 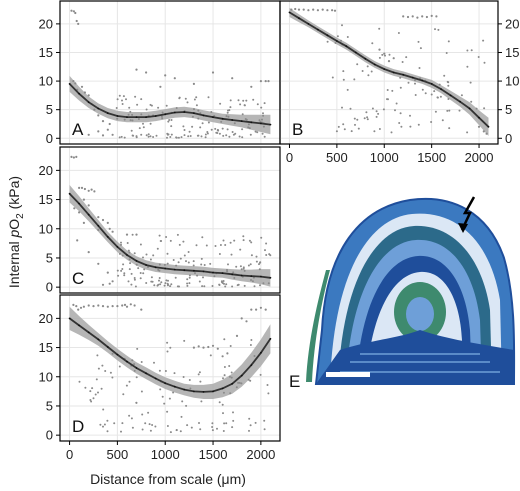 What do you see at coordinates (49, 287) in the screenshot?
I see `y-tick-label: 0` at bounding box center [49, 287].